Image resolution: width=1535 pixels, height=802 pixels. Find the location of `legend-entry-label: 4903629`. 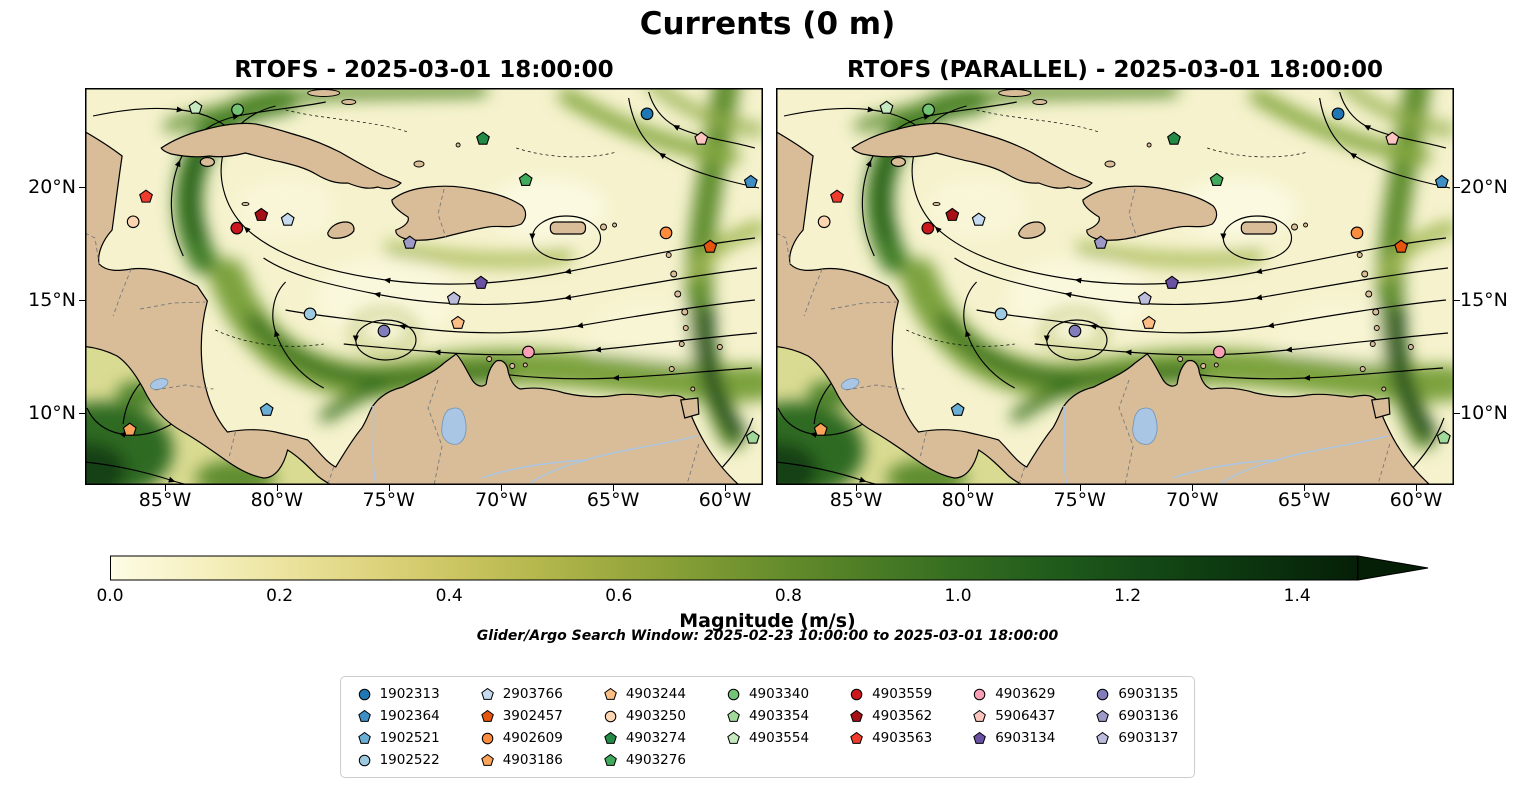

legend-entry-label: 4903629 is located at coordinates (1025, 694).